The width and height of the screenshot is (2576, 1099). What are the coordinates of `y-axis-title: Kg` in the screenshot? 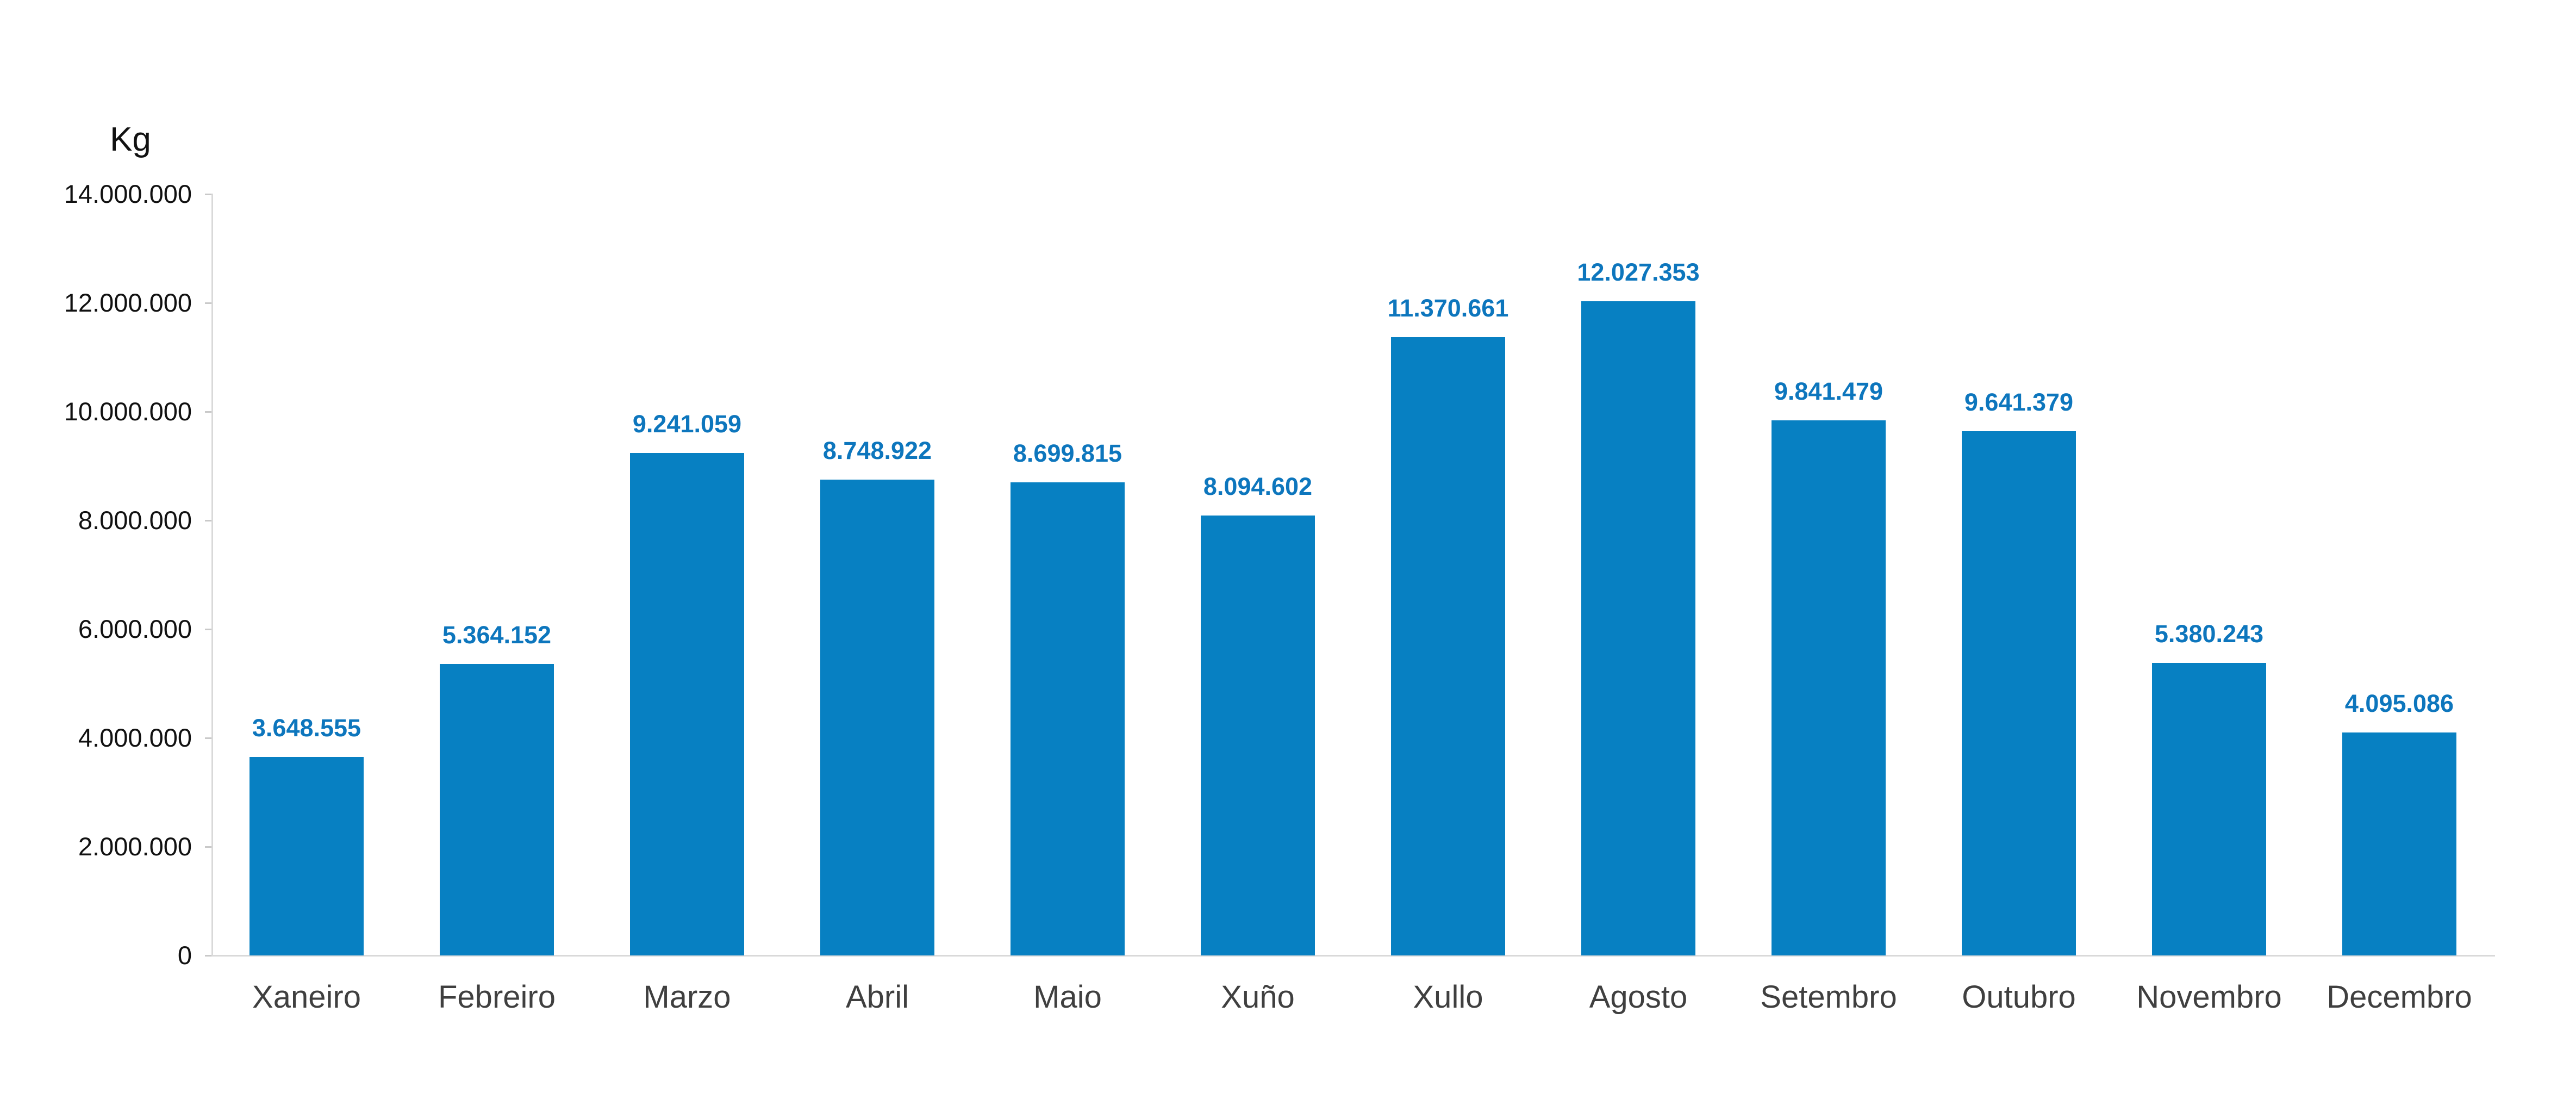 It's located at (130, 139).